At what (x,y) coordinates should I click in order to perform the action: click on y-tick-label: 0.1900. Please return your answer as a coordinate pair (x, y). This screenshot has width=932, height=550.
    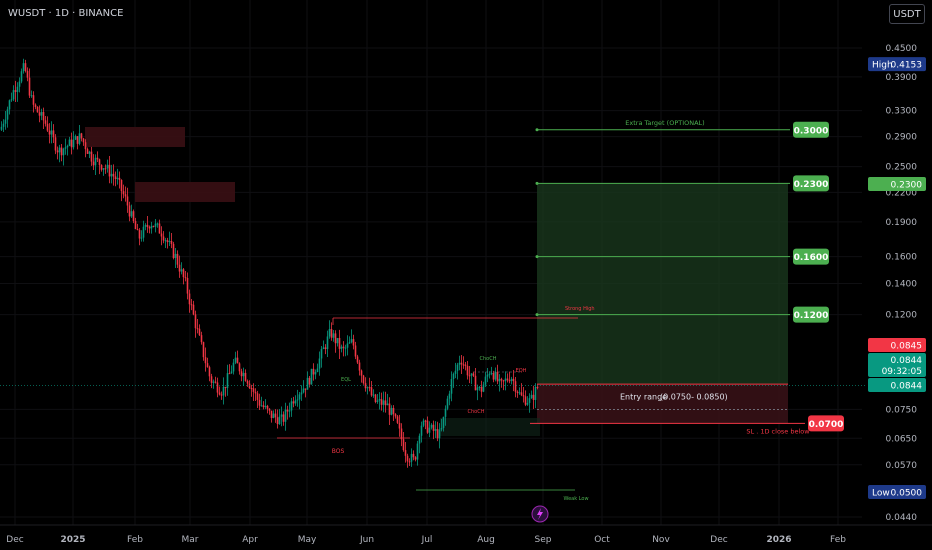
    Looking at the image, I should click on (902, 223).